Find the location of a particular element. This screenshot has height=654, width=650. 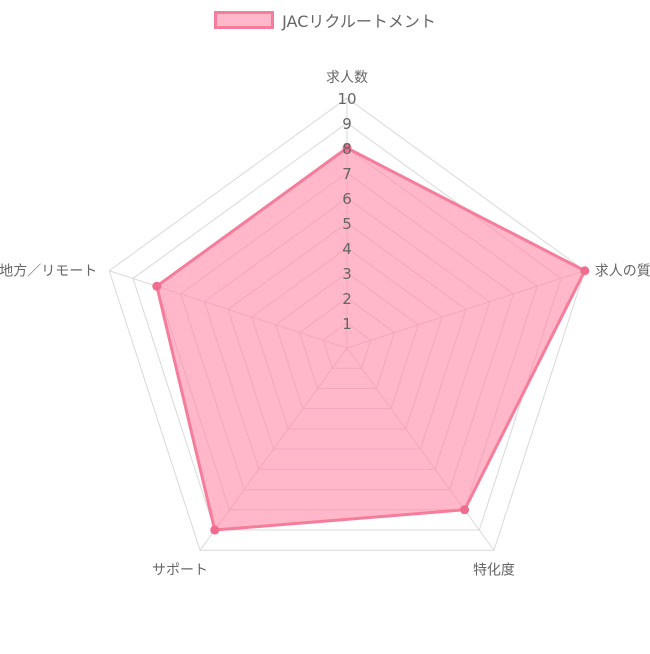

axis-label-0: 求人数 is located at coordinates (347, 78).